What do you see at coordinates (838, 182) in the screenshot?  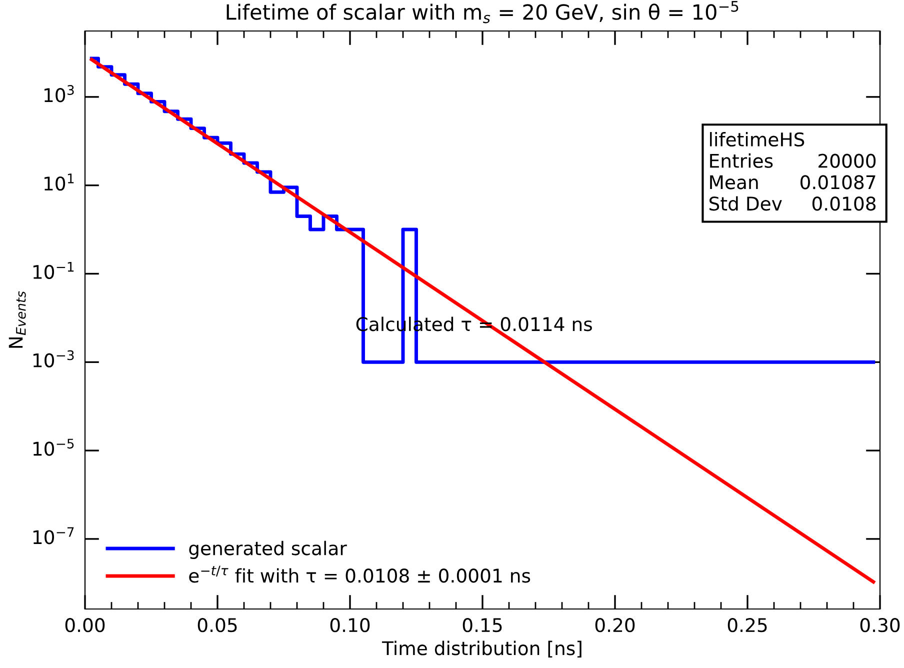 I see `annotation: 0.01087` at bounding box center [838, 182].